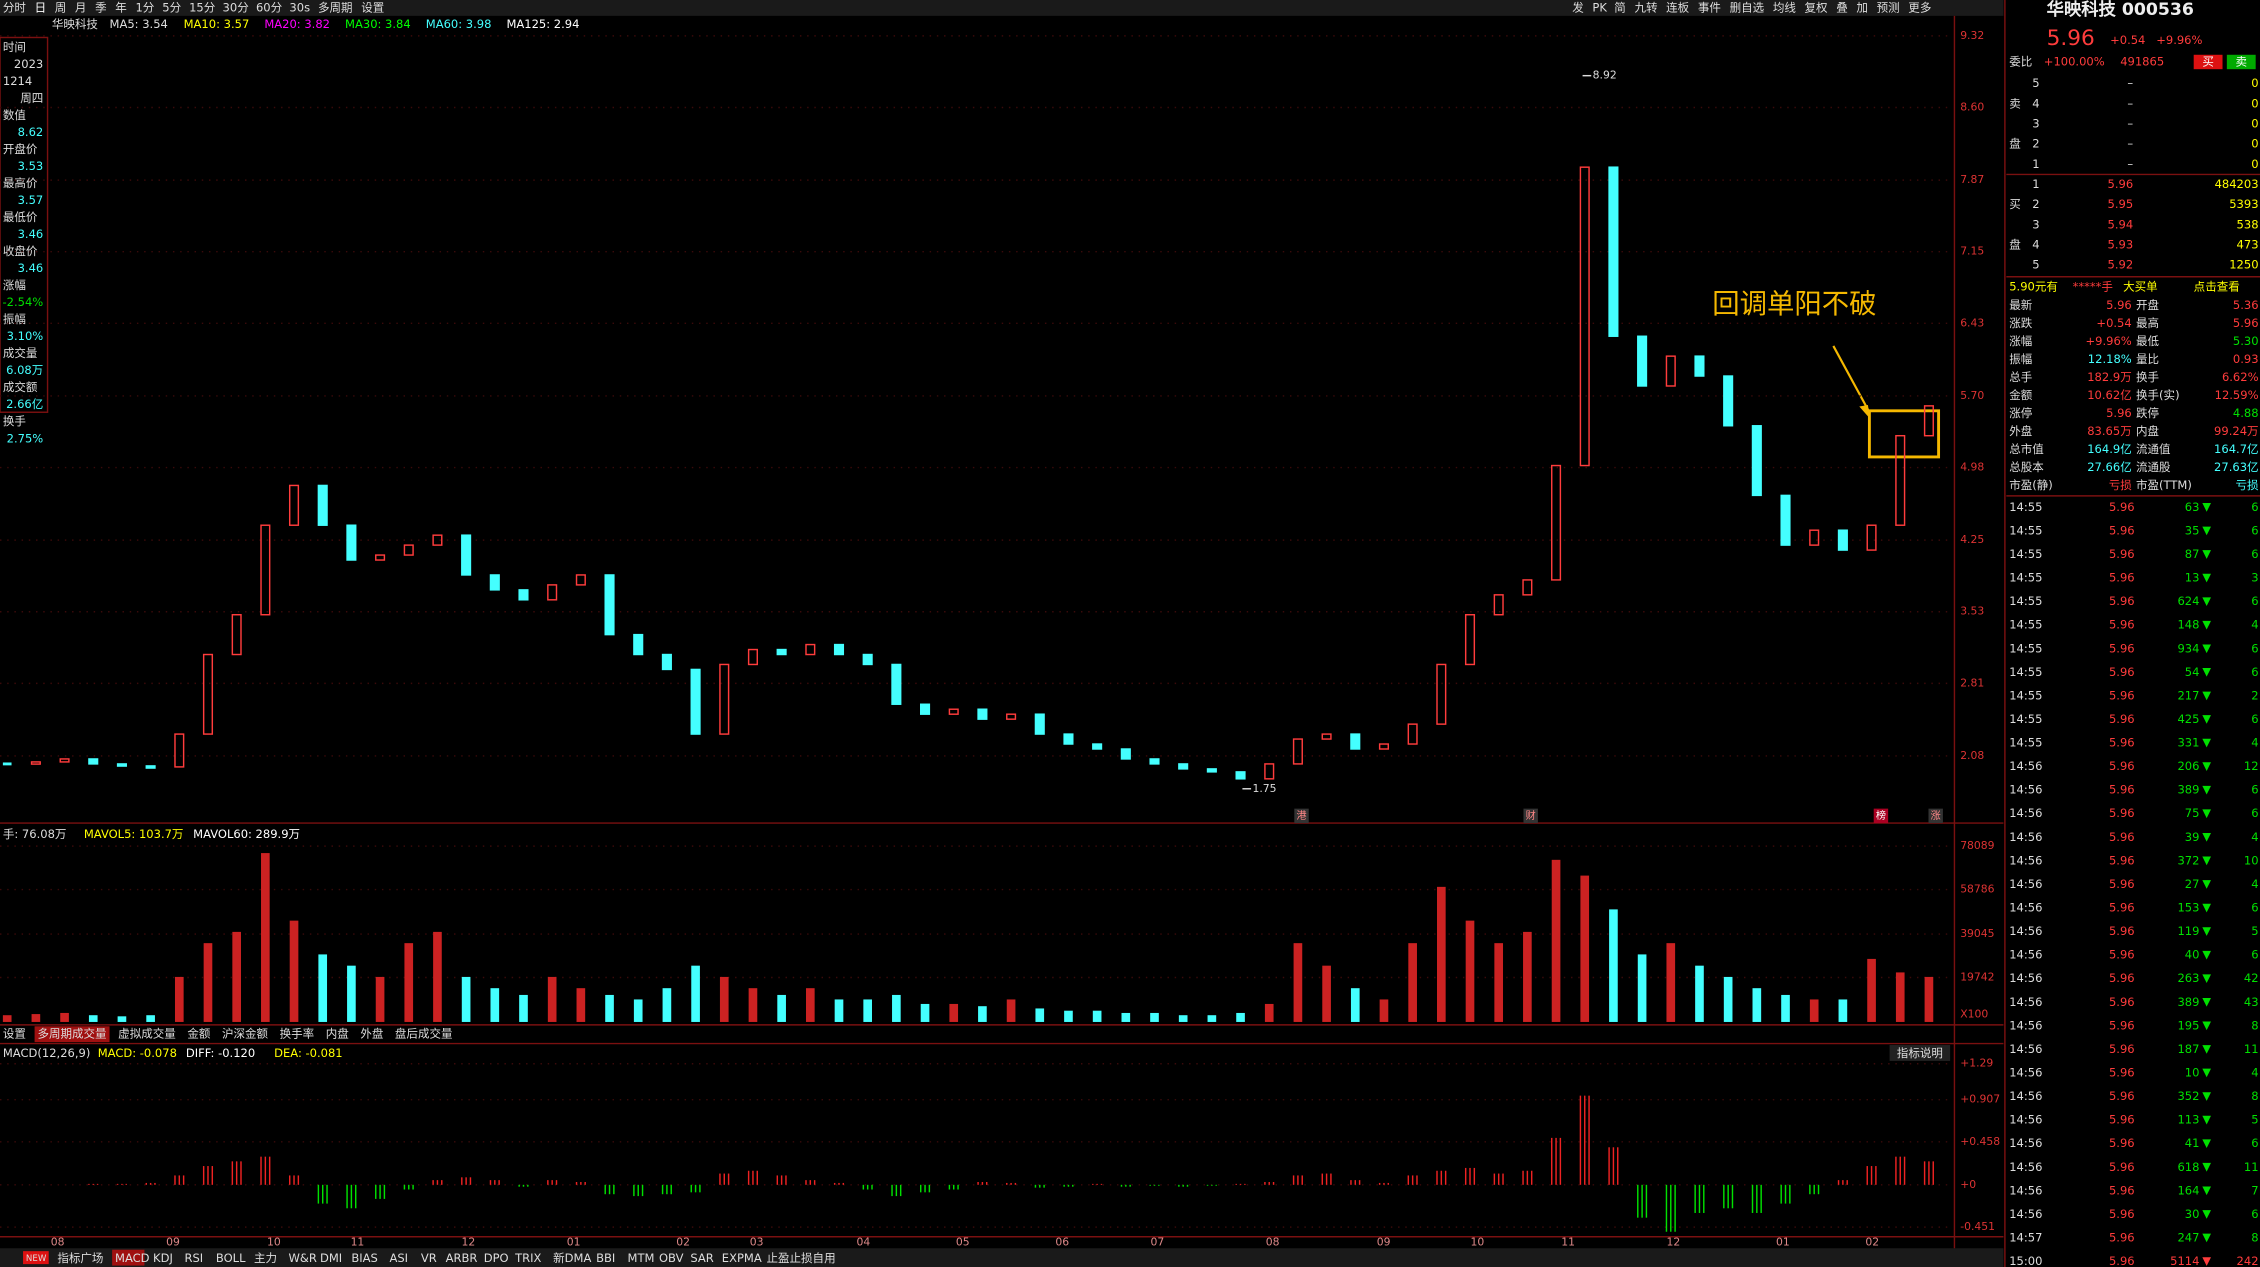 This screenshot has height=1267, width=2260. I want to click on volume-tab: 金额, so click(199, 1034).